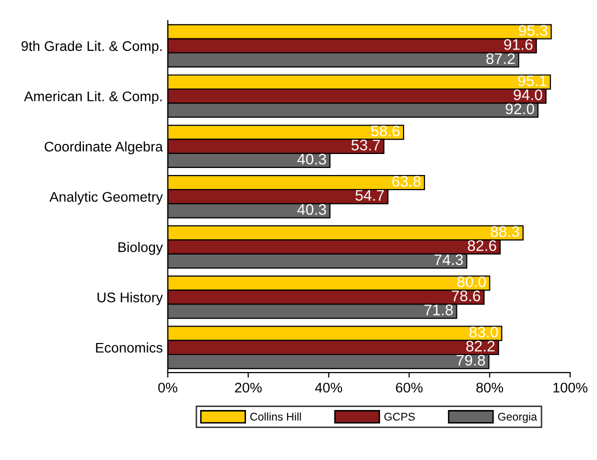  Describe the element at coordinates (505, 231) in the screenshot. I see `data-label: 88.3` at that location.